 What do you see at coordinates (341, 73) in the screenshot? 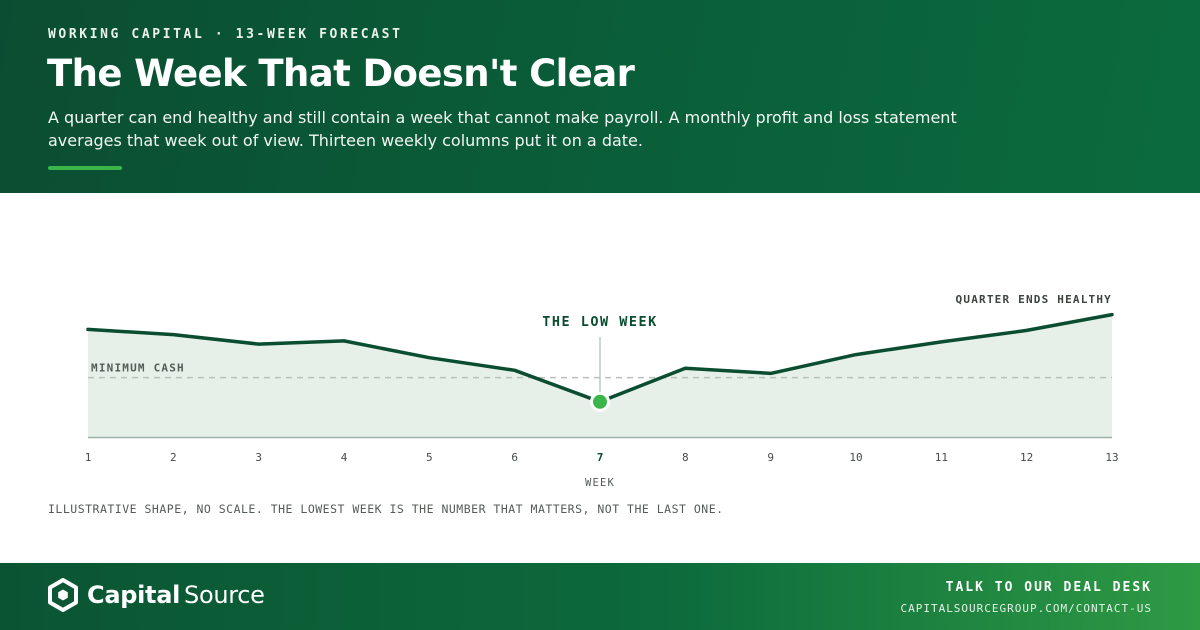
I see `page-title: The Week That Doesn't Clear` at bounding box center [341, 73].